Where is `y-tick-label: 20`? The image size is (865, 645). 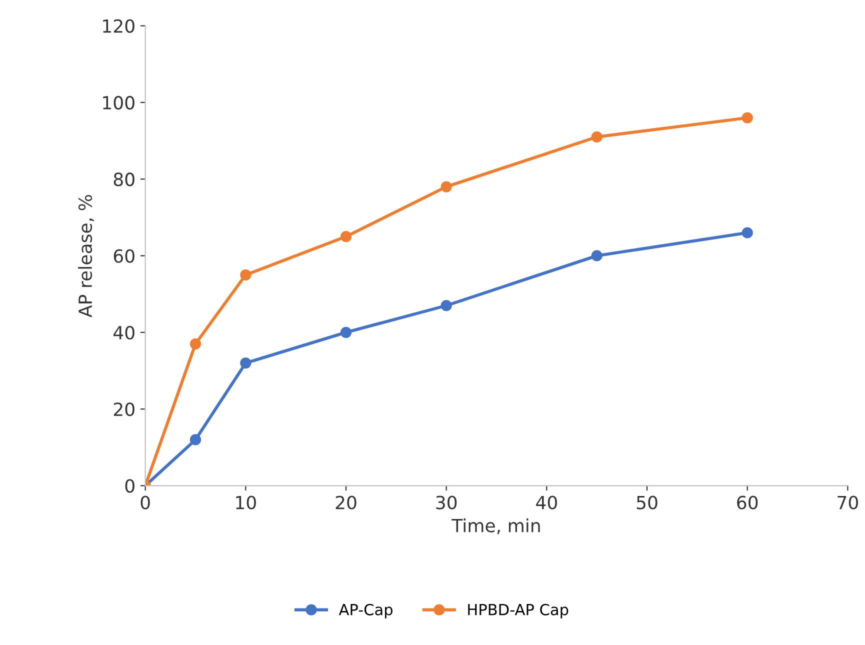 y-tick-label: 20 is located at coordinates (124, 409).